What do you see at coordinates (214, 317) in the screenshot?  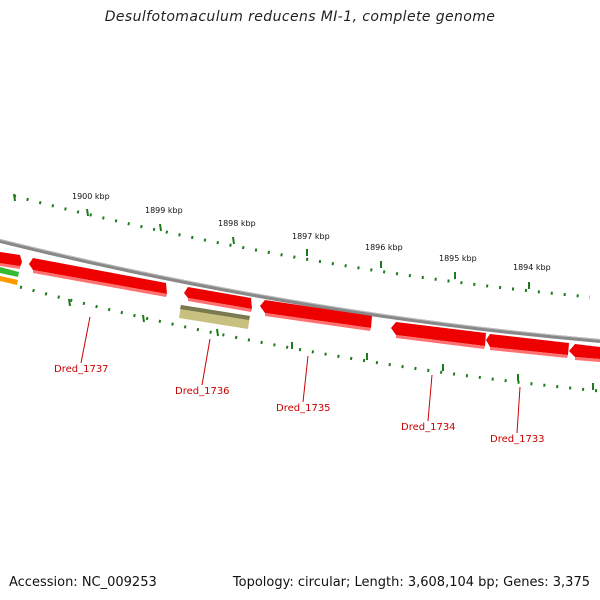 I see `gene-dred-1736-pseudo` at bounding box center [214, 317].